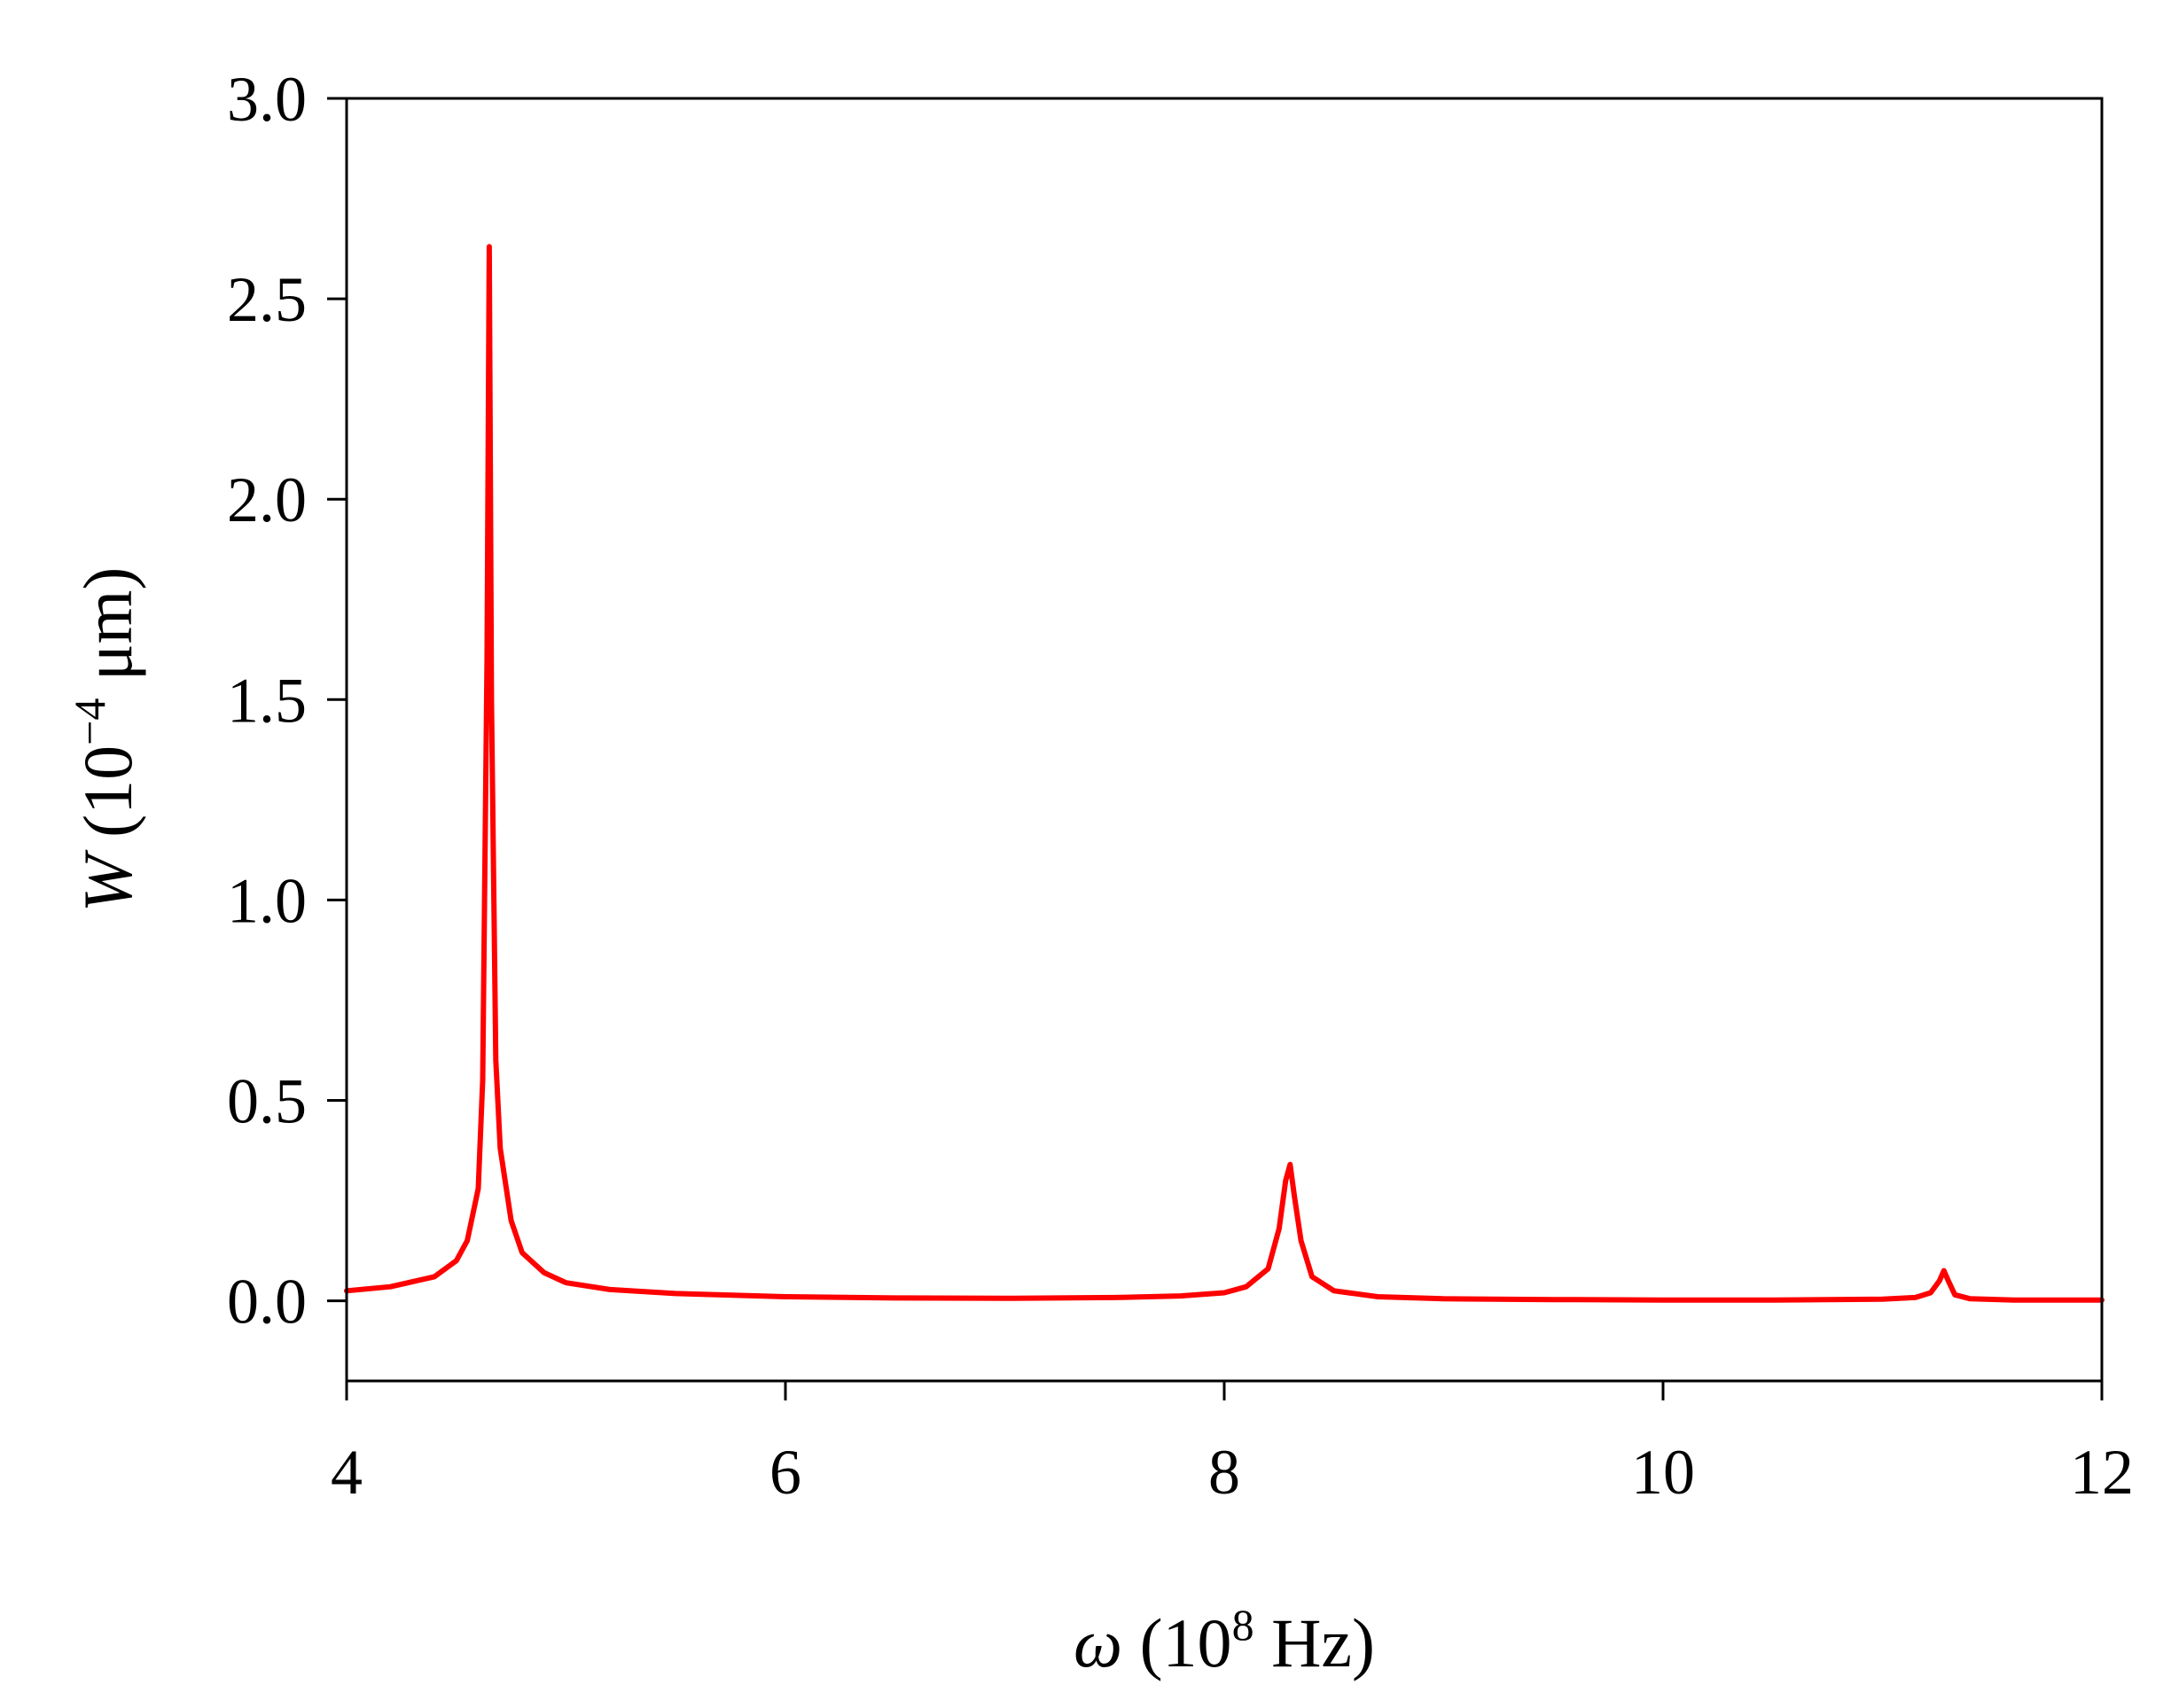 The image size is (2171, 1708). I want to click on y-tick-label: 1.5, so click(267, 701).